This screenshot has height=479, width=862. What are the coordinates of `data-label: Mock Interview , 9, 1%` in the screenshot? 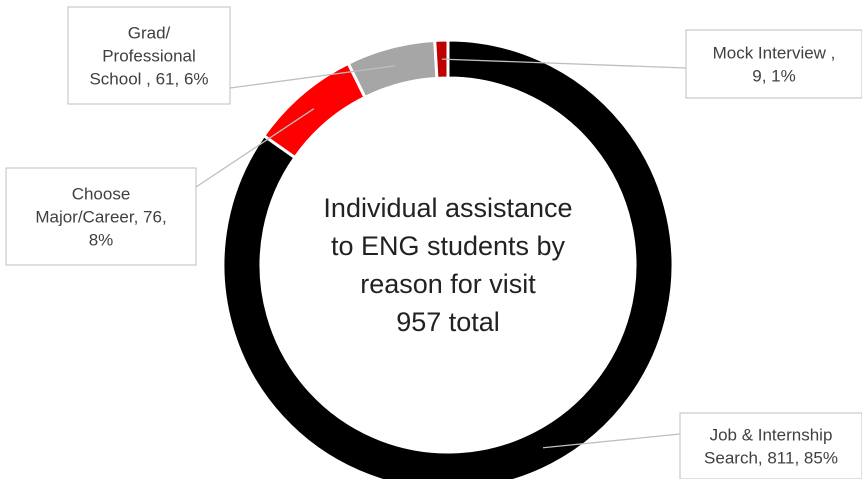 It's located at (774, 65).